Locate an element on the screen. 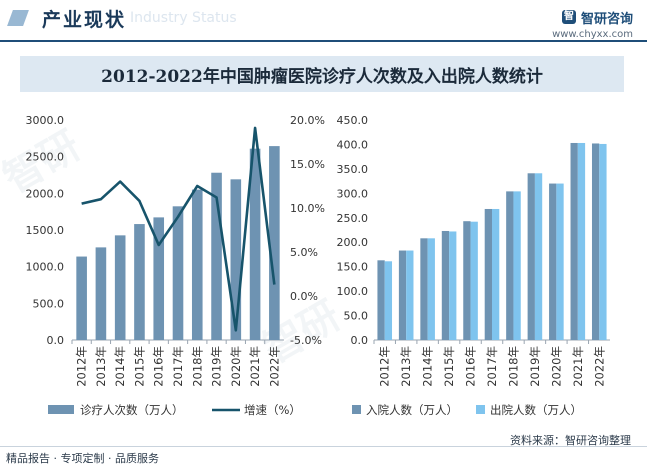 This screenshot has width=647, height=466. right-y-tick-label: 10.0% is located at coordinates (307, 208).